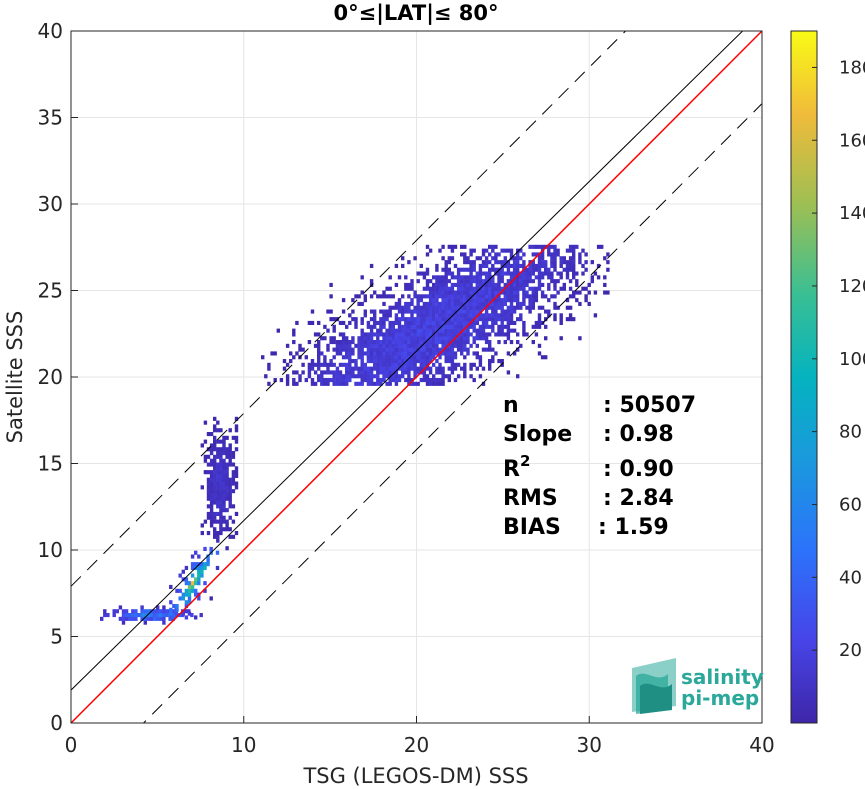 The height and width of the screenshot is (789, 865). I want to click on colorbar-tick-label: 40, so click(850, 577).